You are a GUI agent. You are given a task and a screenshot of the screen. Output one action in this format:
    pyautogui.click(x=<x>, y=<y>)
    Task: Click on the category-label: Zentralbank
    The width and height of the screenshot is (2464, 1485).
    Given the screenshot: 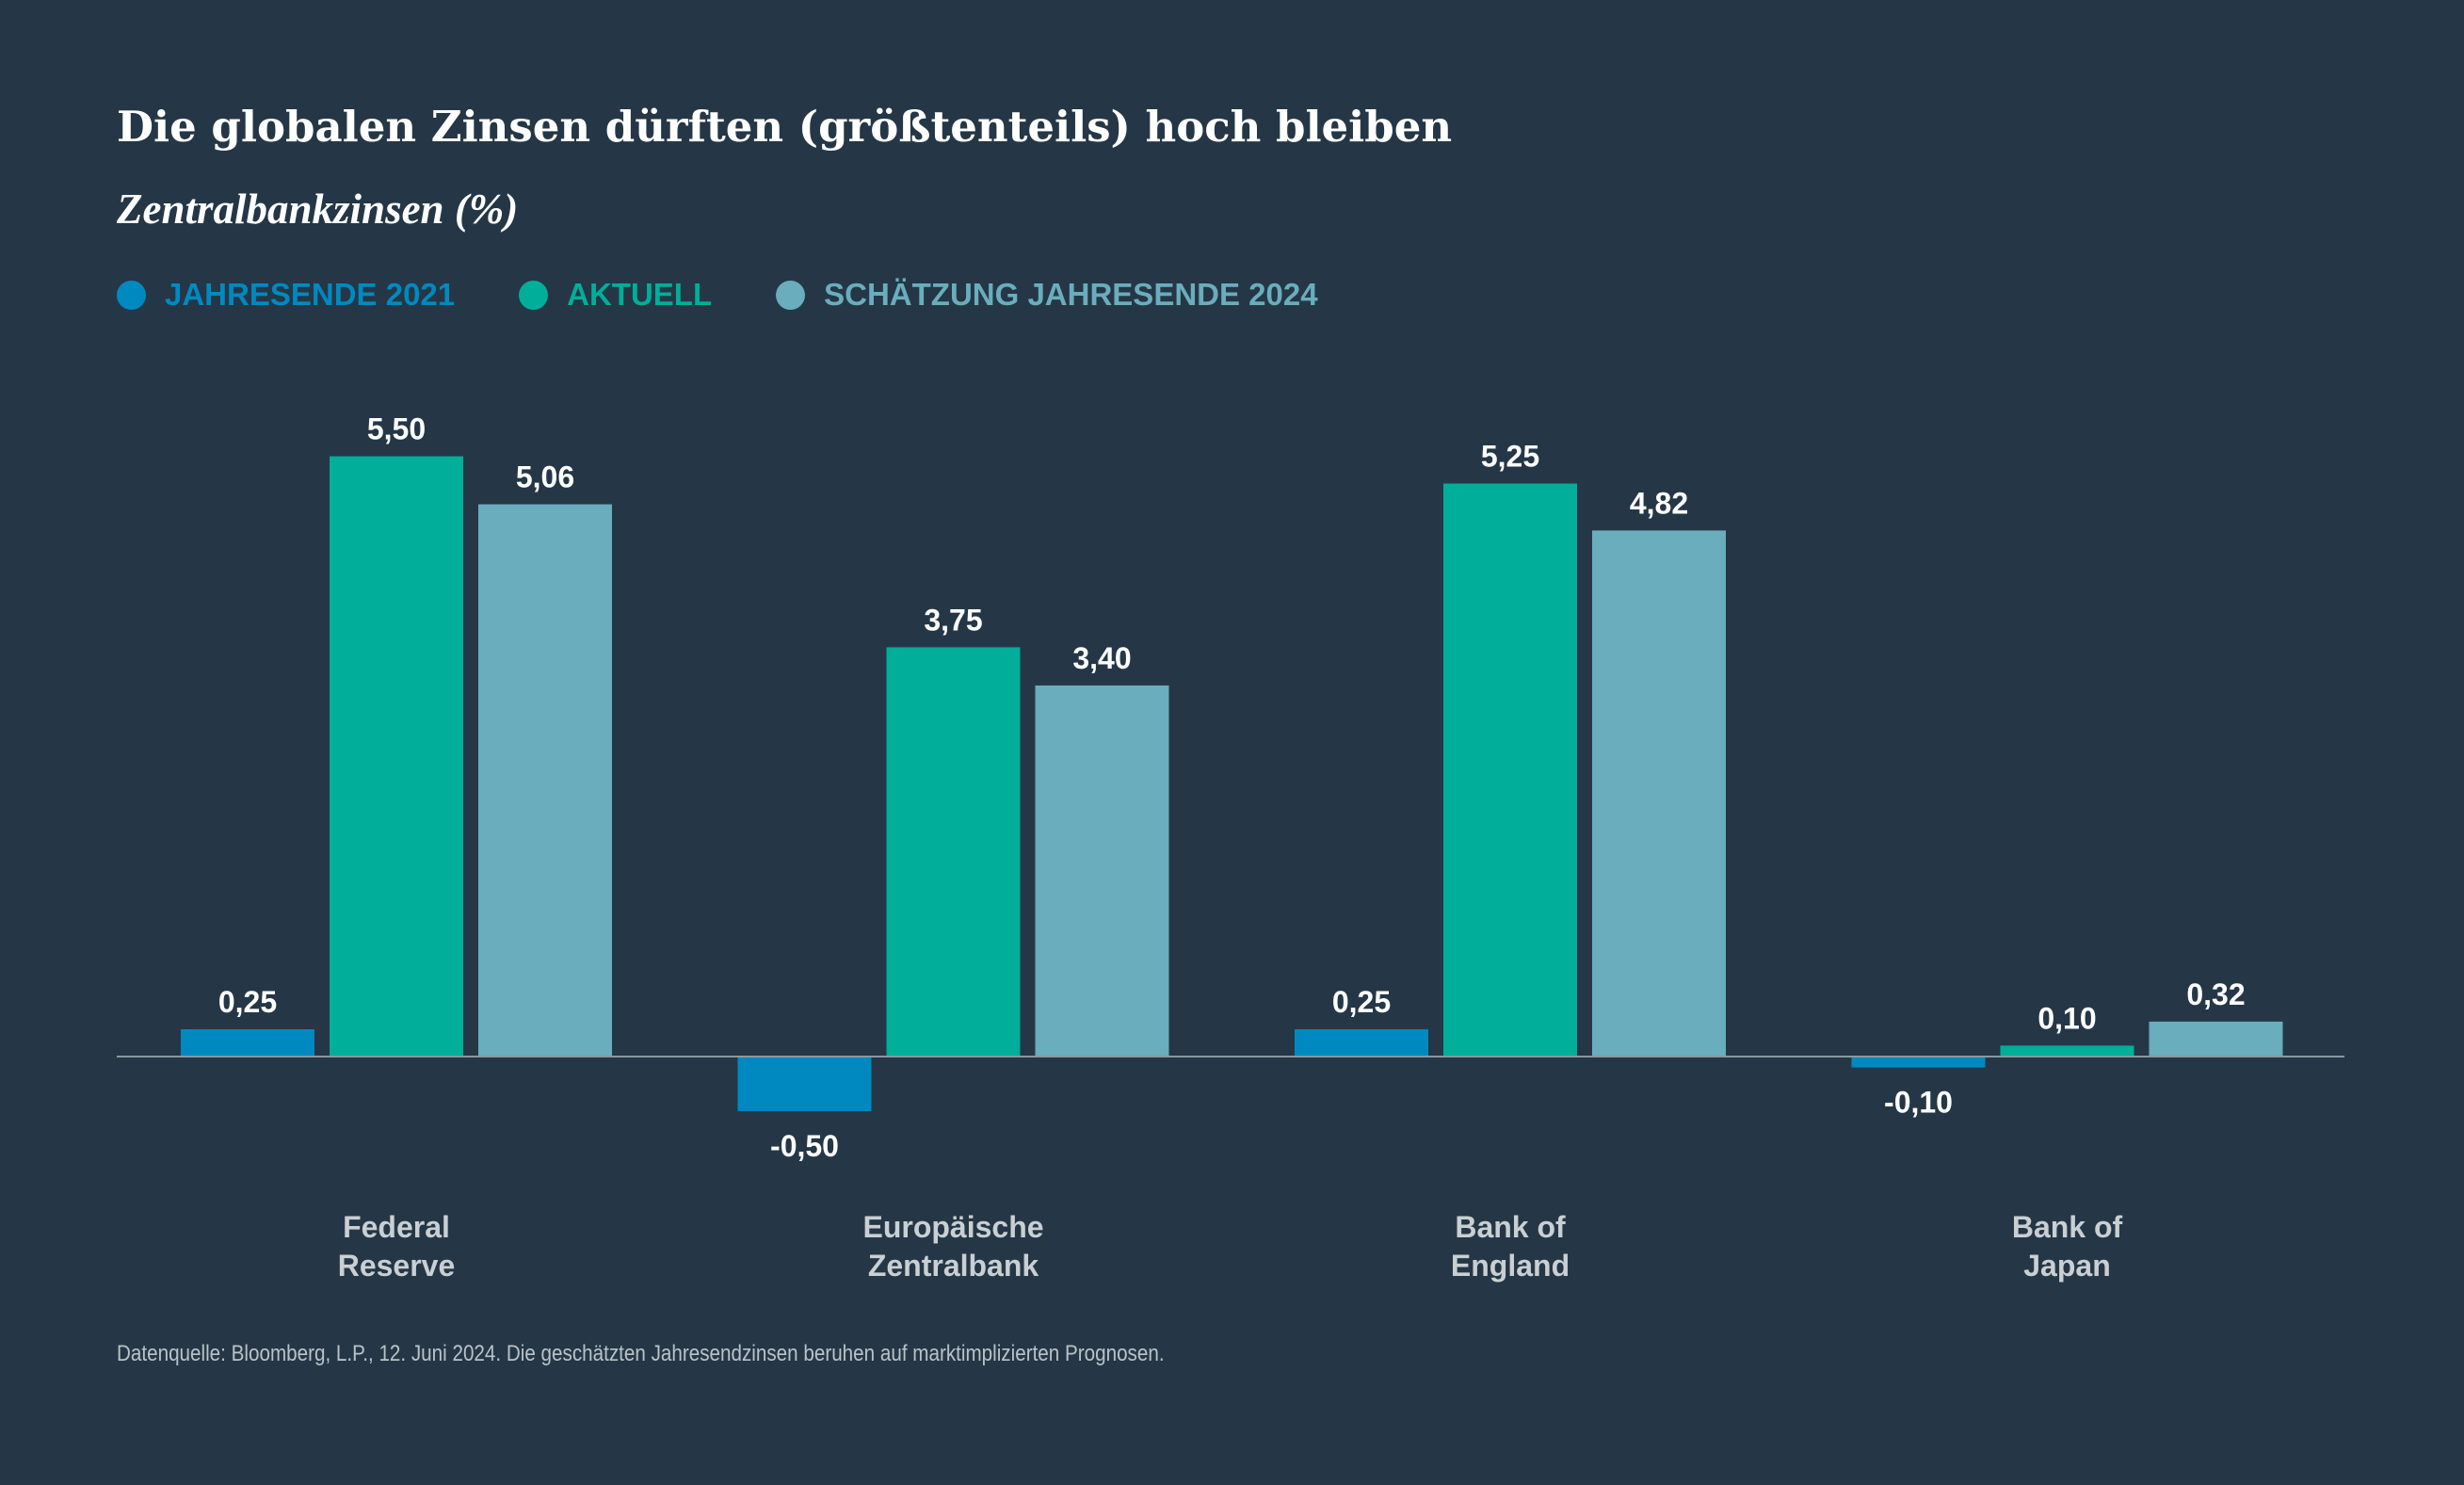 What is the action you would take?
    pyautogui.click(x=953, y=1266)
    